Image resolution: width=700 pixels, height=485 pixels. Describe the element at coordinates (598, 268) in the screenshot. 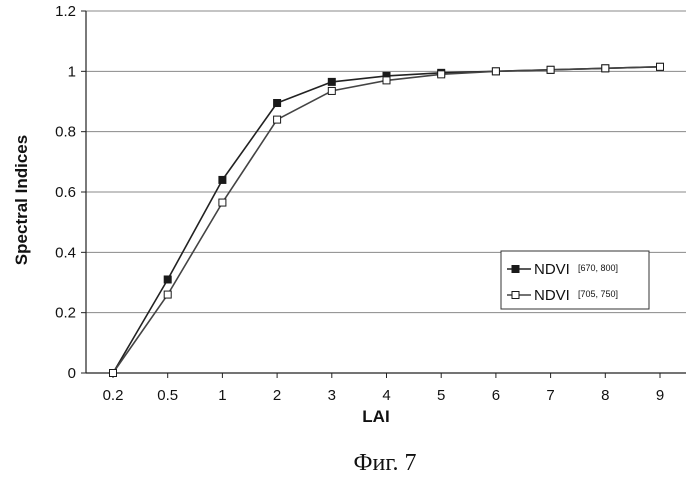

I see `legend-label-subscript: [670, 800]` at that location.